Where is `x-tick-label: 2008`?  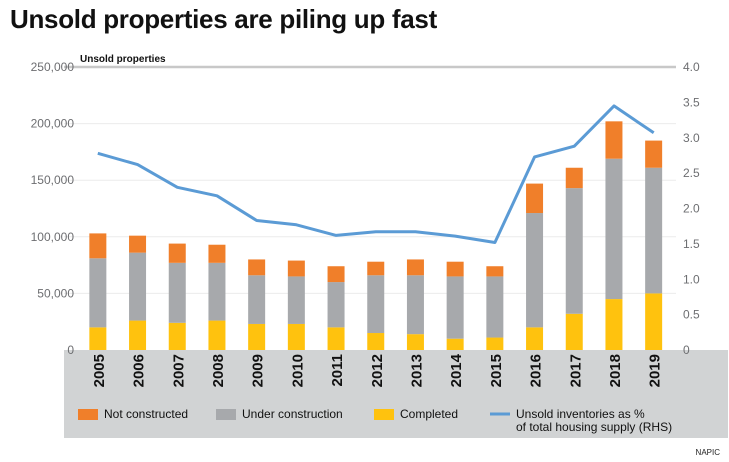
x-tick-label: 2008 is located at coordinates (218, 370).